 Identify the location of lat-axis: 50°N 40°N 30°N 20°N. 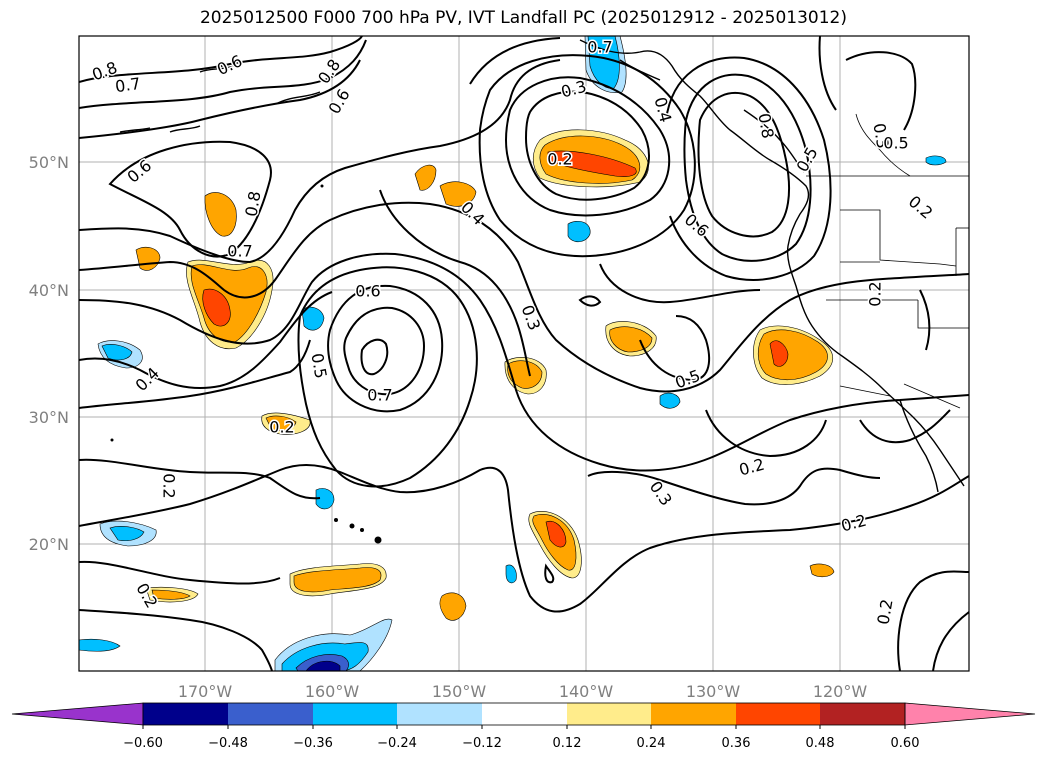
(49, 353).